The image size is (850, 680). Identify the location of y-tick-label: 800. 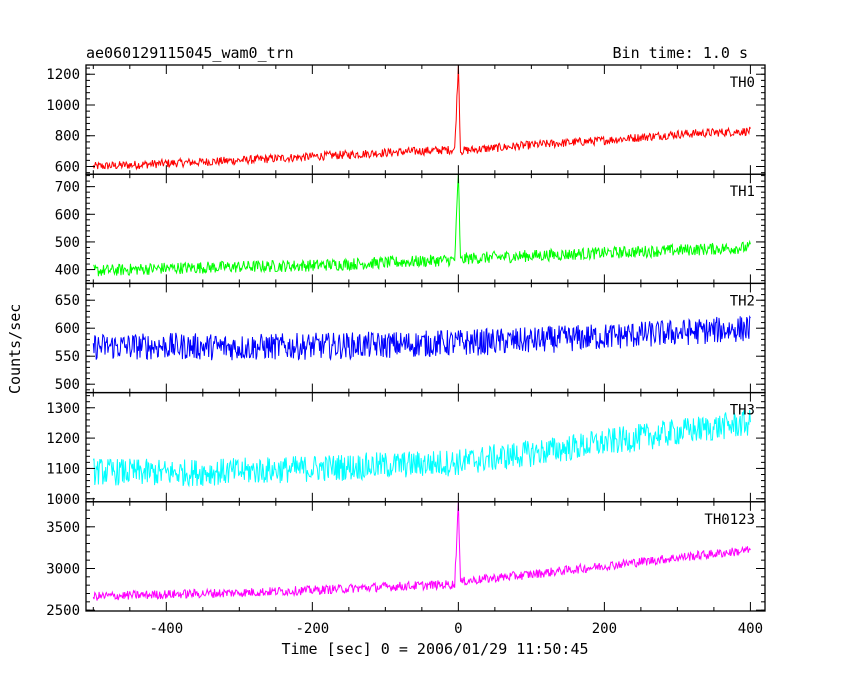
(67, 137).